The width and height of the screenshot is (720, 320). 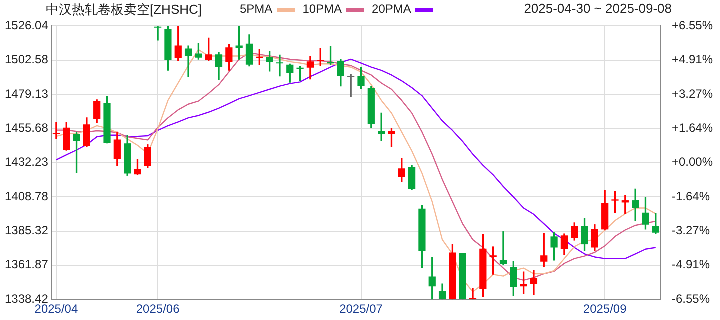 I want to click on legend-label: 20PMA, so click(x=392, y=9).